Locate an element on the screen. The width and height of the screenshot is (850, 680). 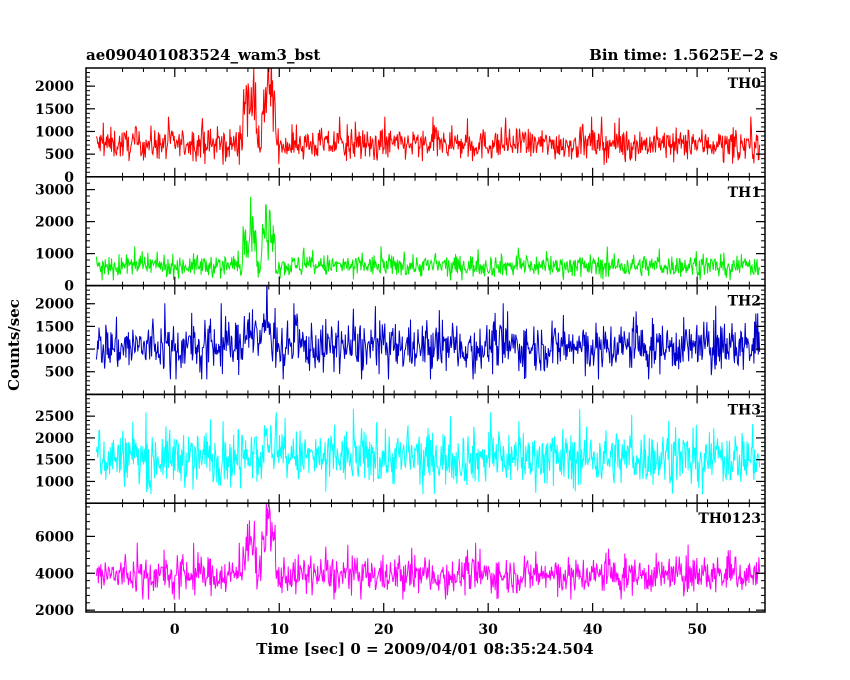
x-tick-label: 10 is located at coordinates (280, 630).